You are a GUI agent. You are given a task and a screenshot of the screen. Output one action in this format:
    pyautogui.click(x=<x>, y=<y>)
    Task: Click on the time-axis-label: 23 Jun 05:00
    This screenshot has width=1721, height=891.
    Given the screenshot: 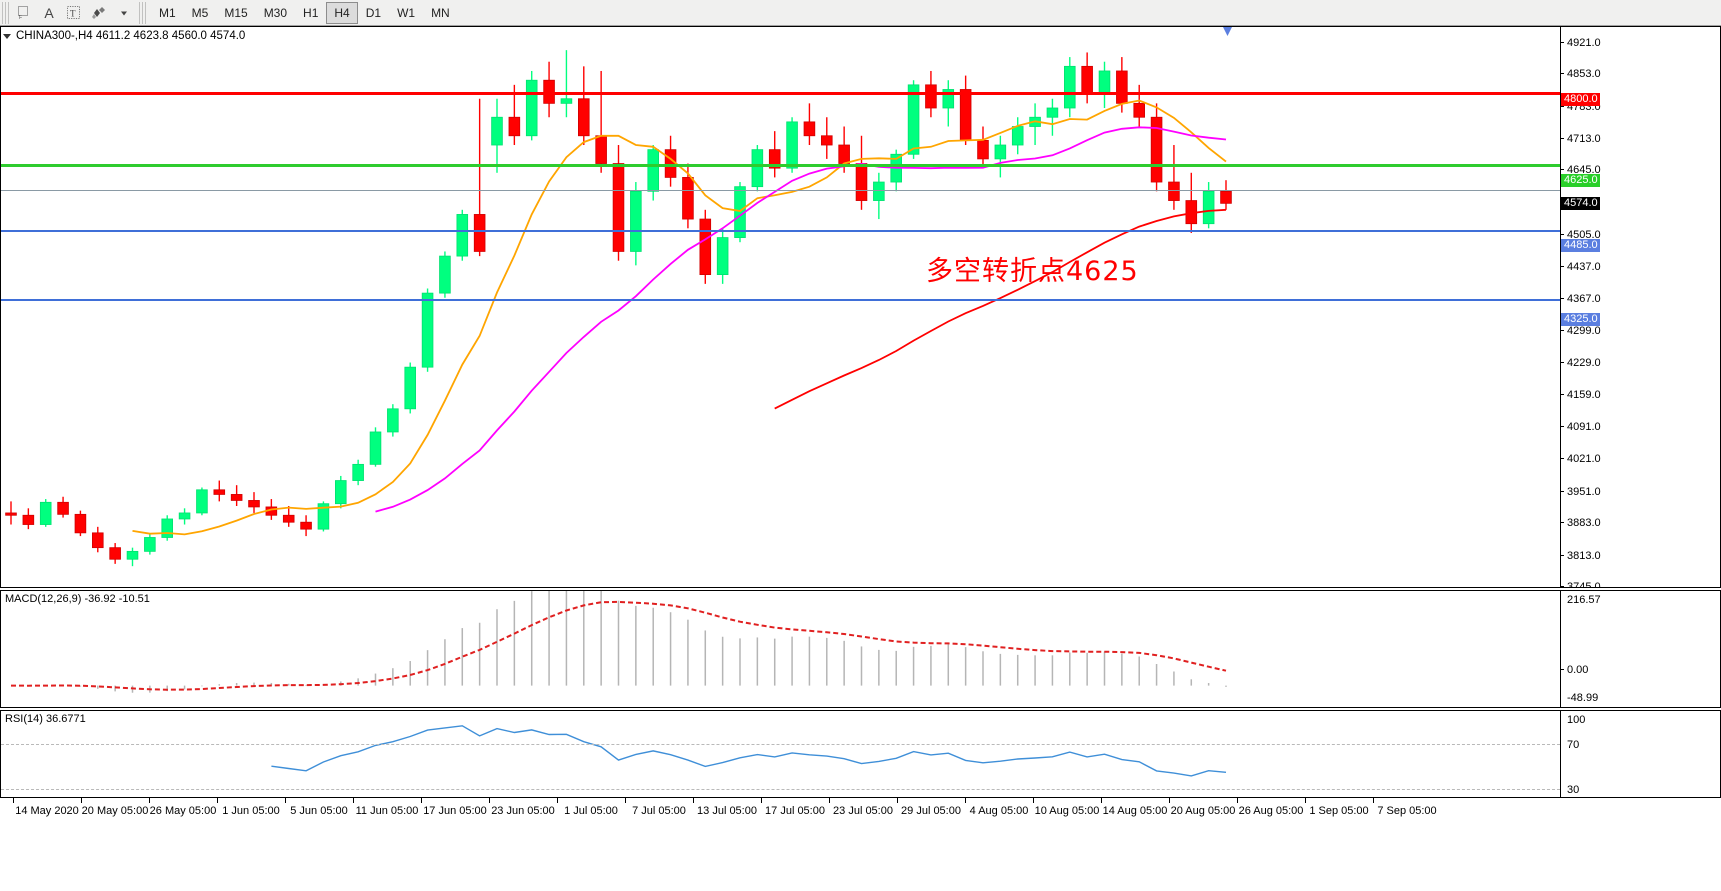 What is the action you would take?
    pyautogui.click(x=523, y=811)
    